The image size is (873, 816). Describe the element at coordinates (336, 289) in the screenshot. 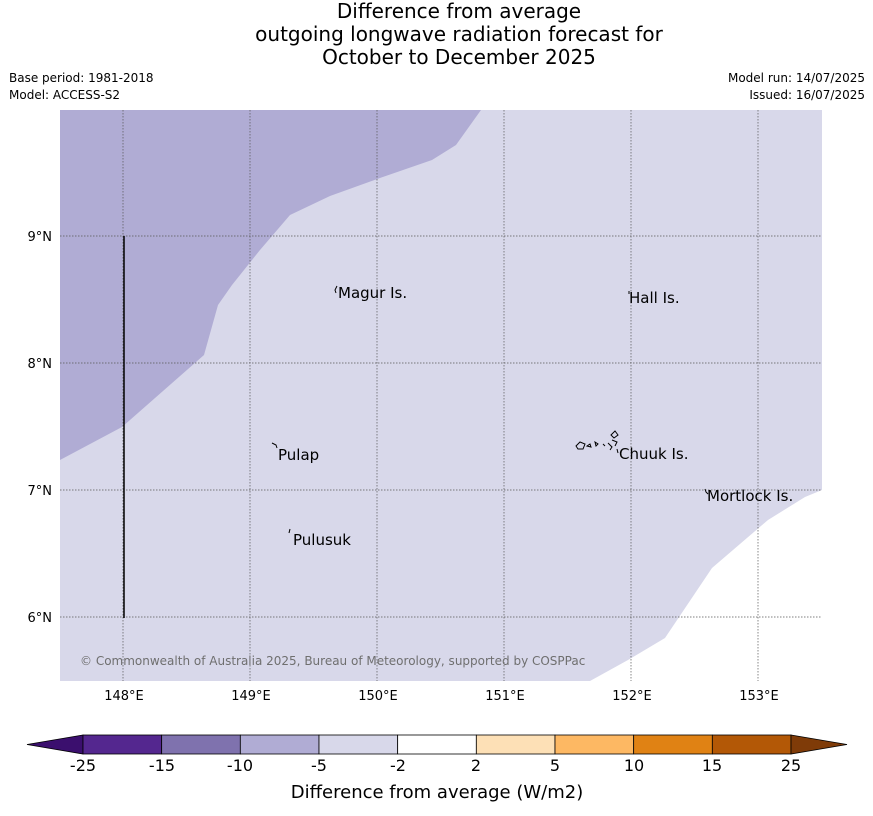

I see `magur-island-outline` at that location.